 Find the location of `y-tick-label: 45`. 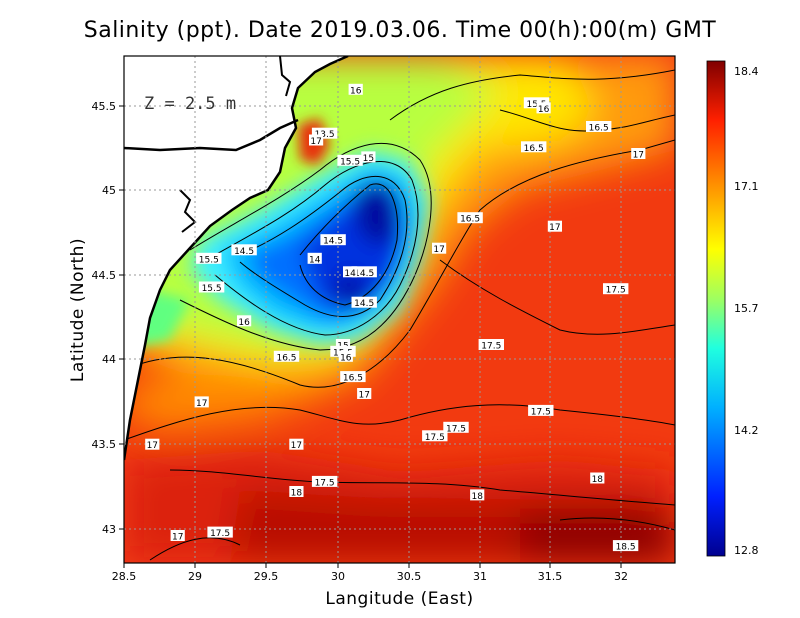

y-tick-label: 45 is located at coordinates (109, 190).